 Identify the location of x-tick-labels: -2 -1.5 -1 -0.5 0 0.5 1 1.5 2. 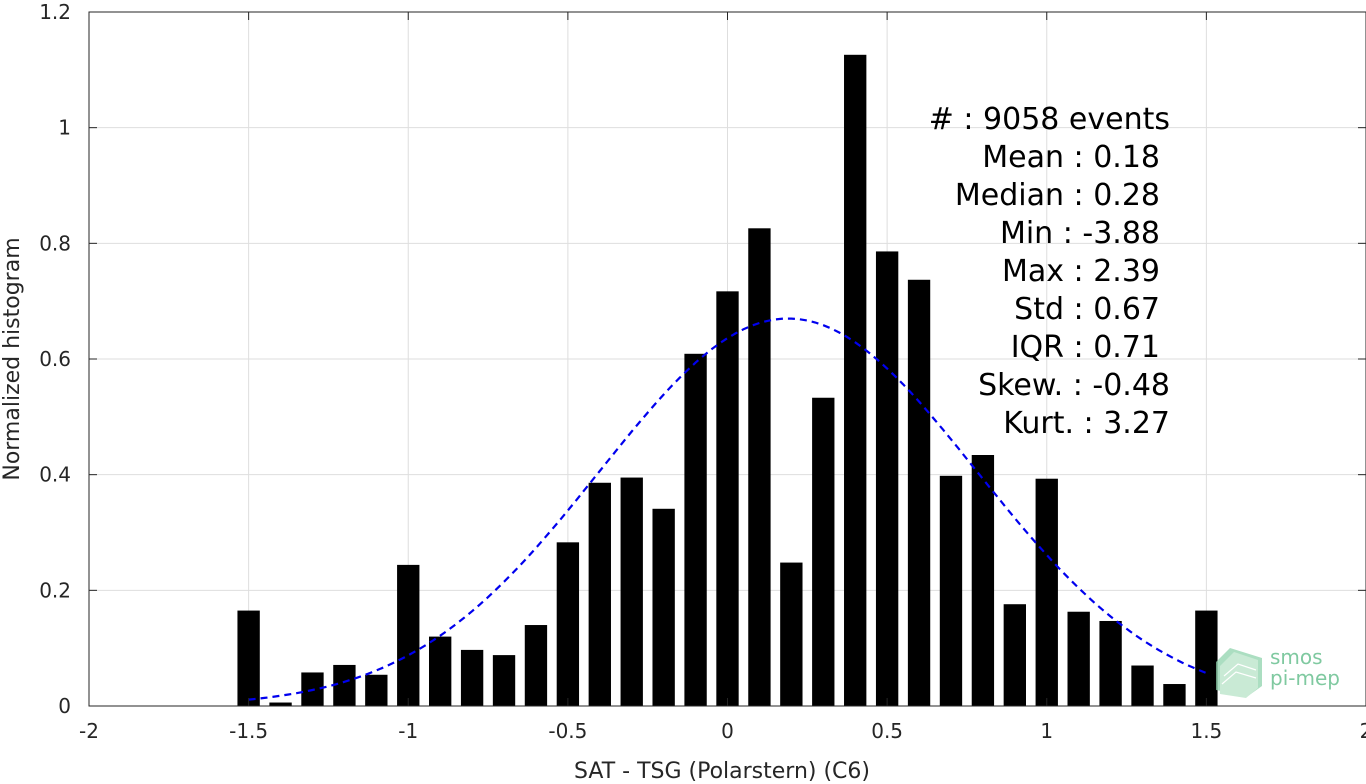
(722, 731).